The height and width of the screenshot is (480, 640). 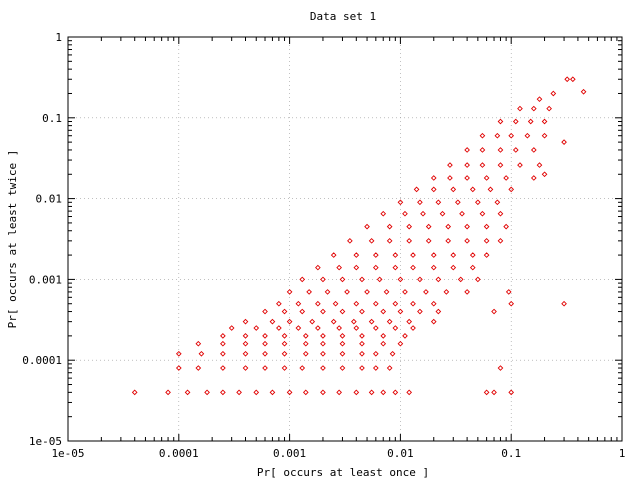 I want to click on x-tick-label: 1, so click(x=622, y=453).